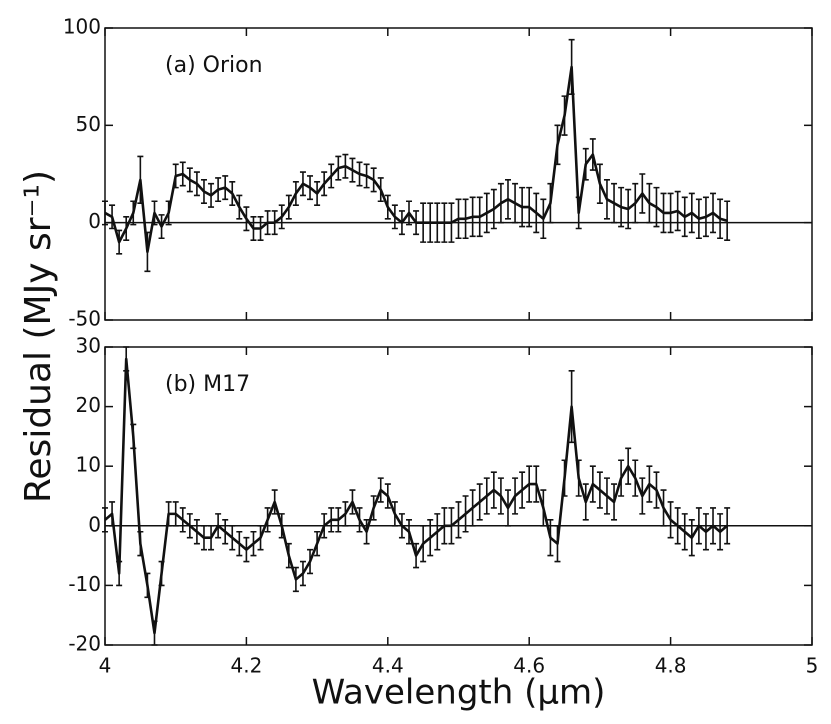 The width and height of the screenshot is (831, 724). What do you see at coordinates (671, 666) in the screenshot?
I see `x-tick-label: 4.8` at bounding box center [671, 666].